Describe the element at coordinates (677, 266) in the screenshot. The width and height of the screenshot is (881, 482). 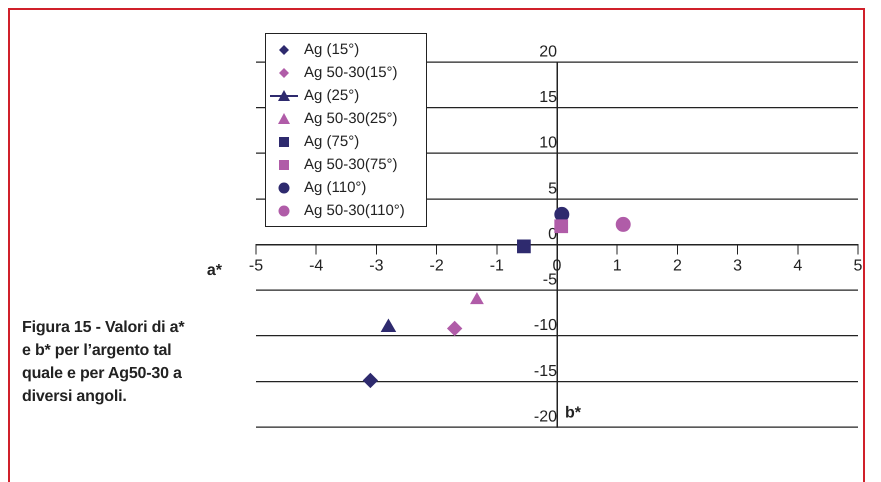
I see `x-tick-label: 2` at that location.